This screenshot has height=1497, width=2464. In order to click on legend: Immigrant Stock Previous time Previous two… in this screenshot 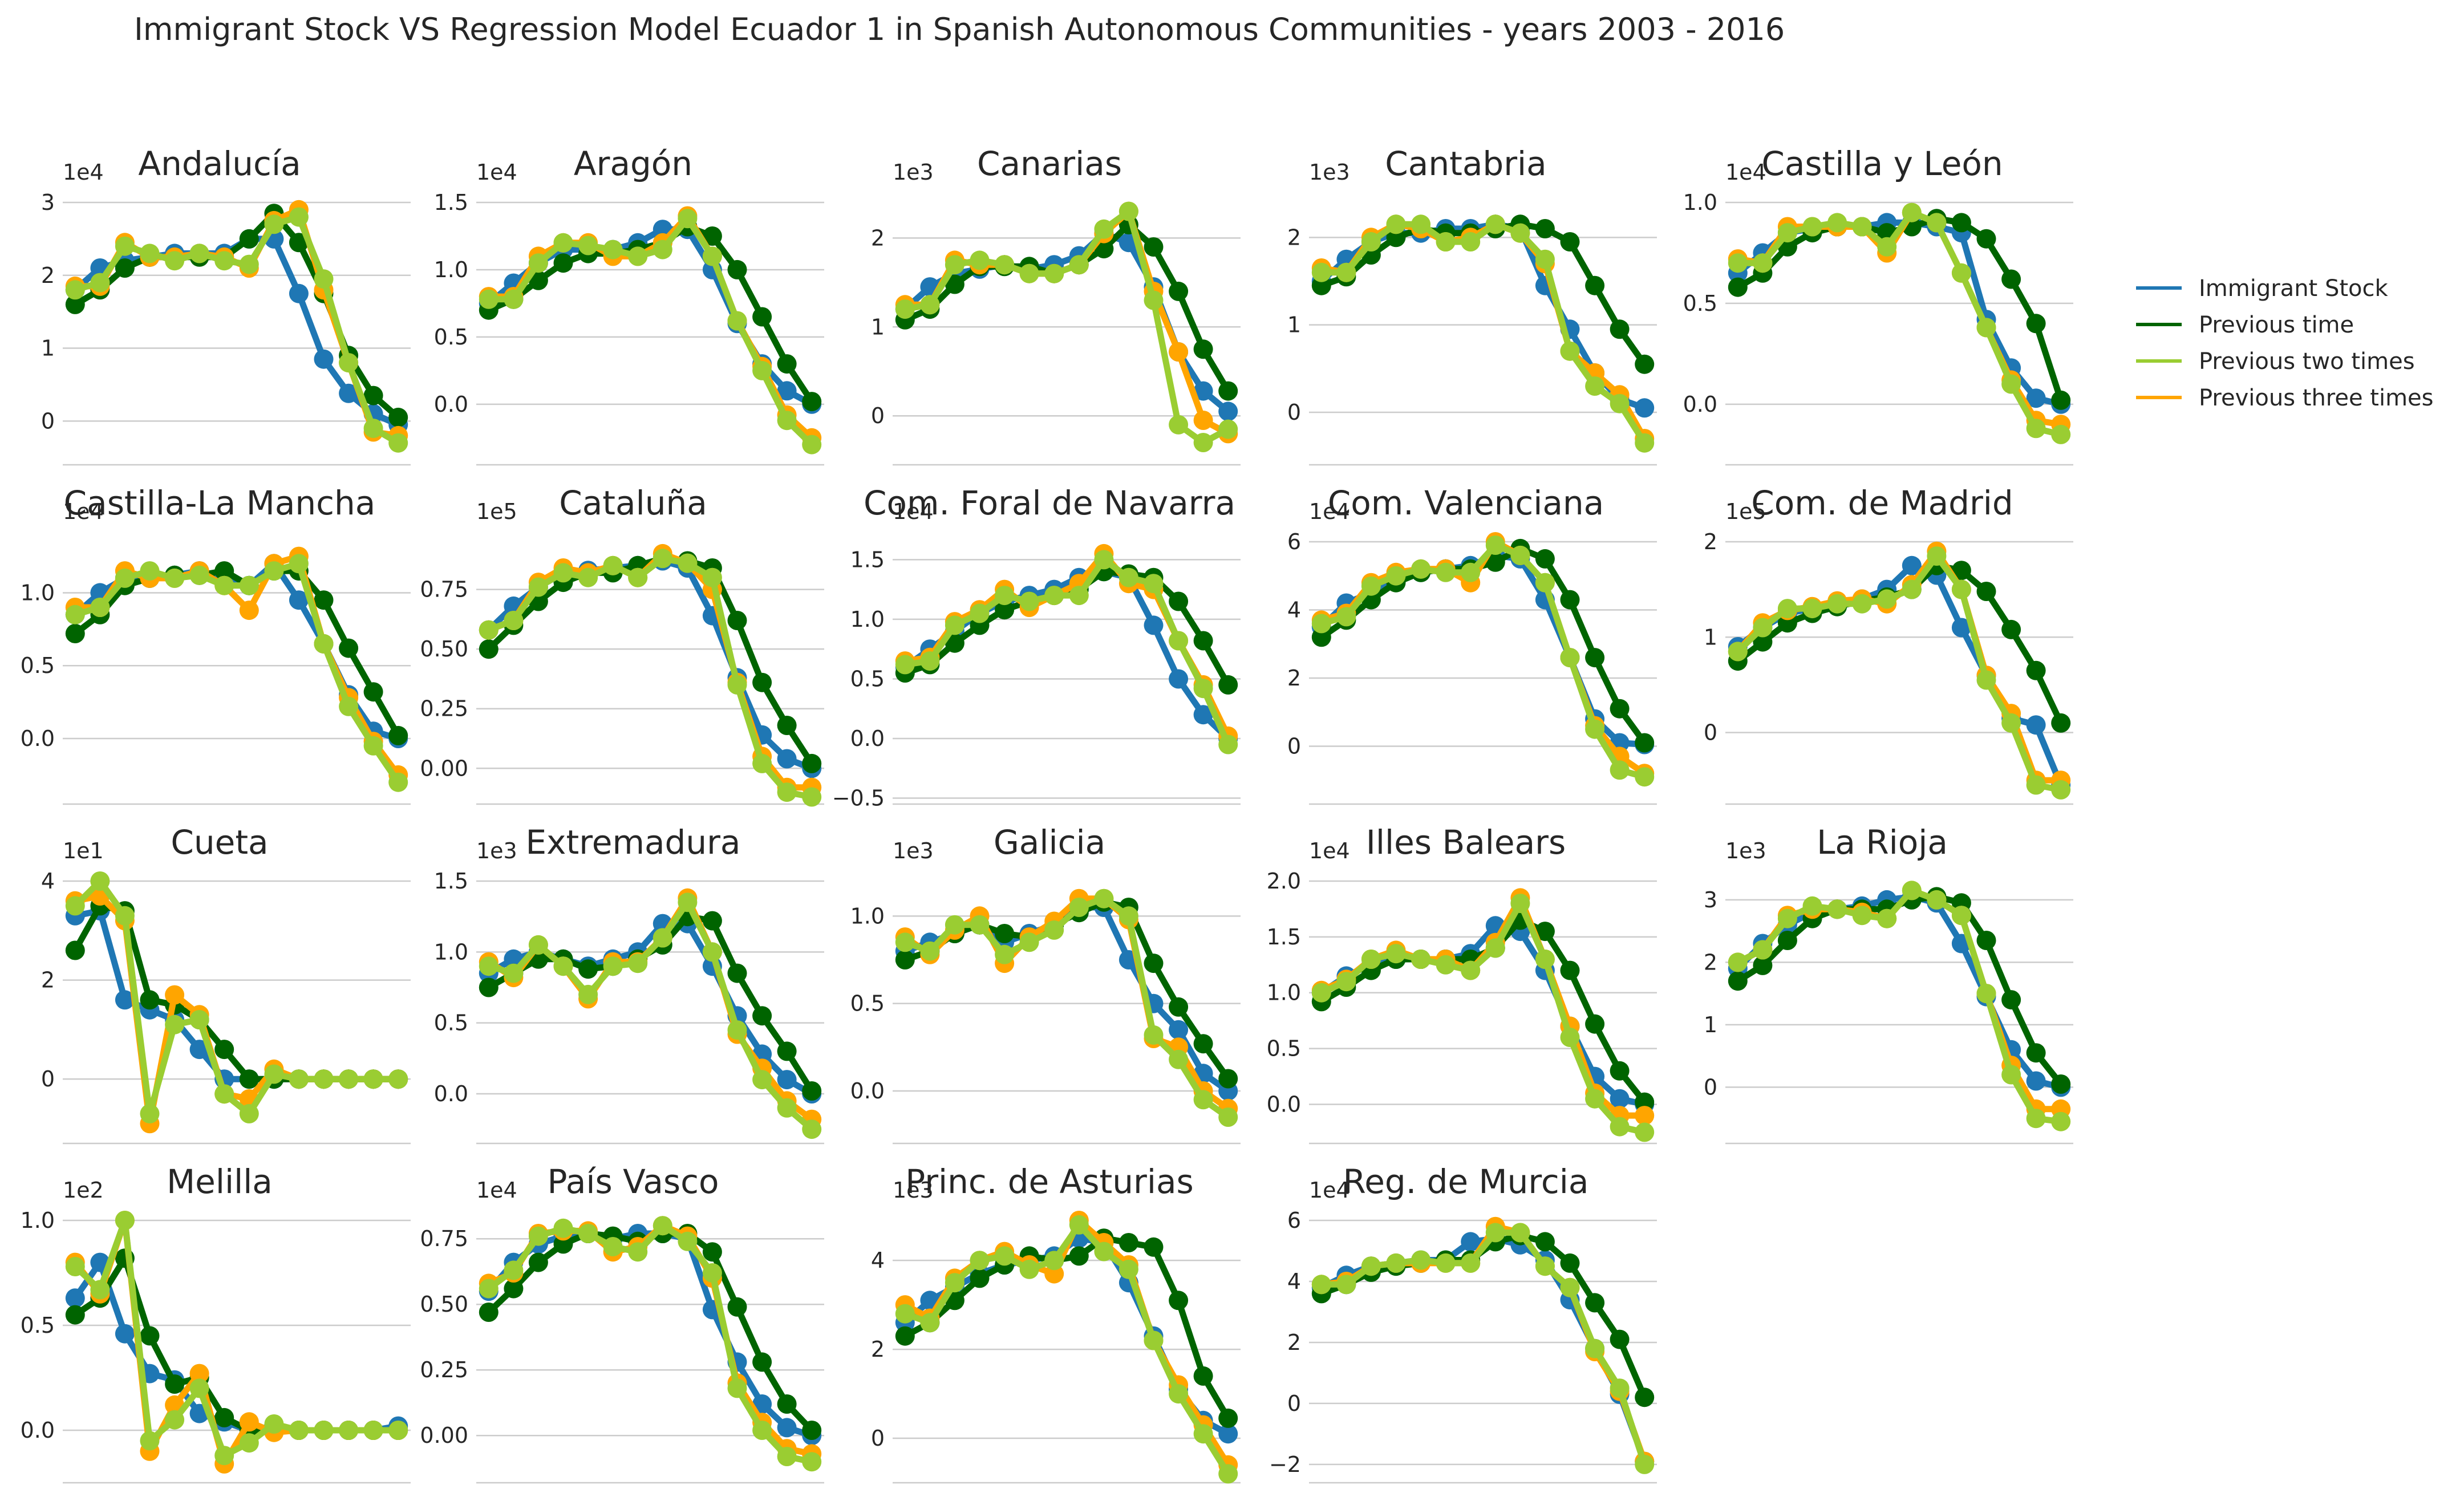, I will do `click(2285, 343)`.